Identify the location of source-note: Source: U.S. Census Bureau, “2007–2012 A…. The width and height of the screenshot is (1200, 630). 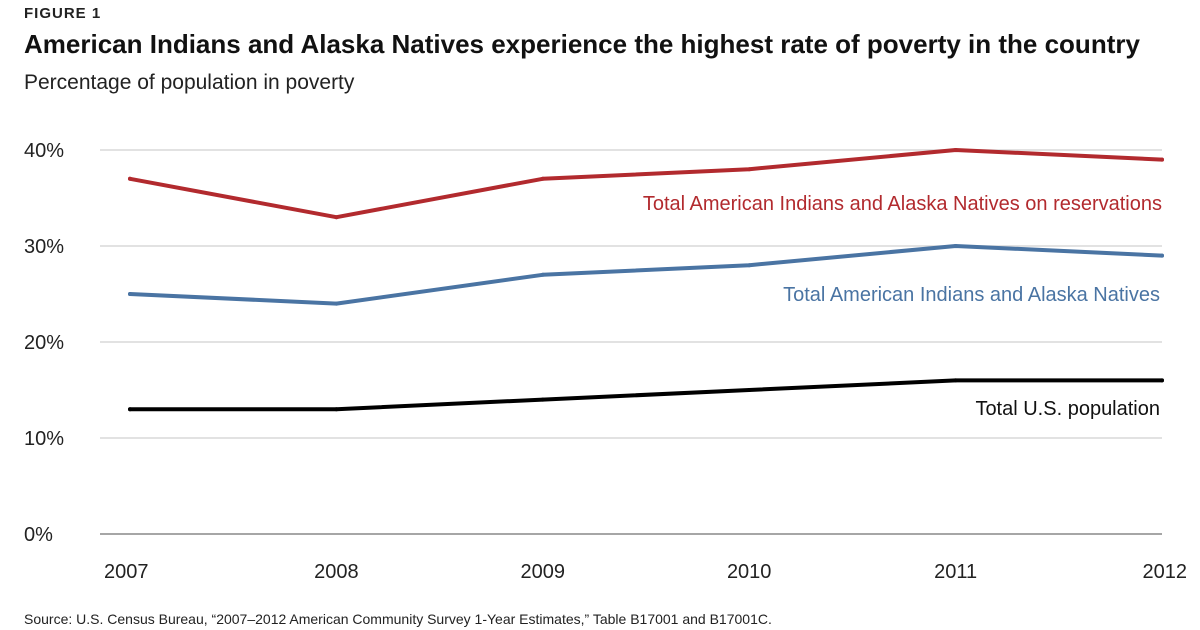
(398, 619).